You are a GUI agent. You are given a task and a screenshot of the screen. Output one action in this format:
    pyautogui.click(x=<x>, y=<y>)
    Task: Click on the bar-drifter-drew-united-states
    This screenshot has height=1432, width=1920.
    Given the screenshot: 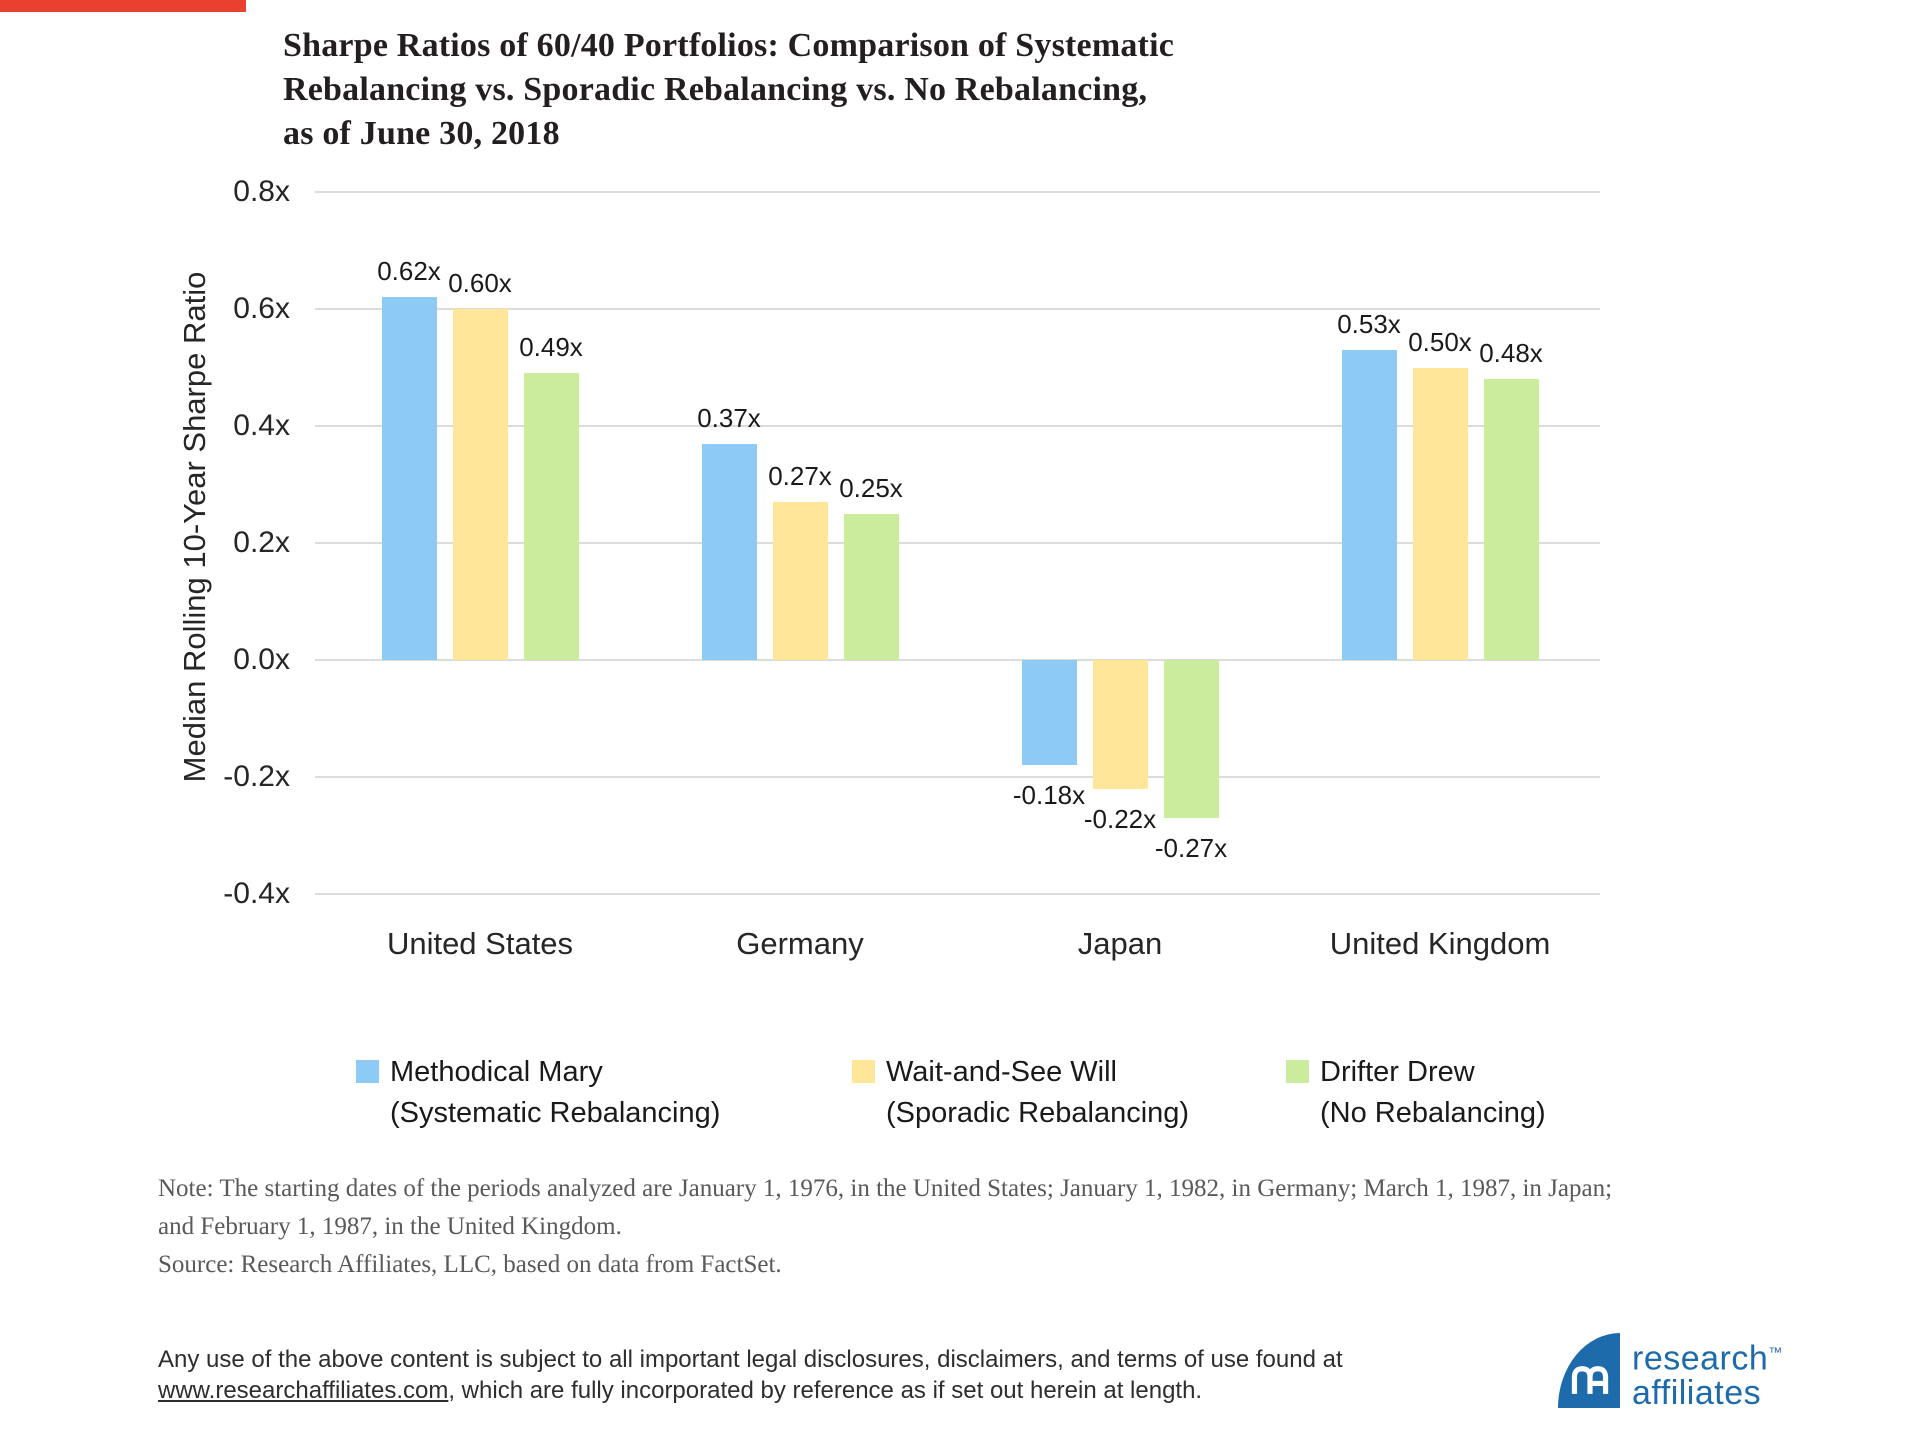 What is the action you would take?
    pyautogui.click(x=551, y=516)
    